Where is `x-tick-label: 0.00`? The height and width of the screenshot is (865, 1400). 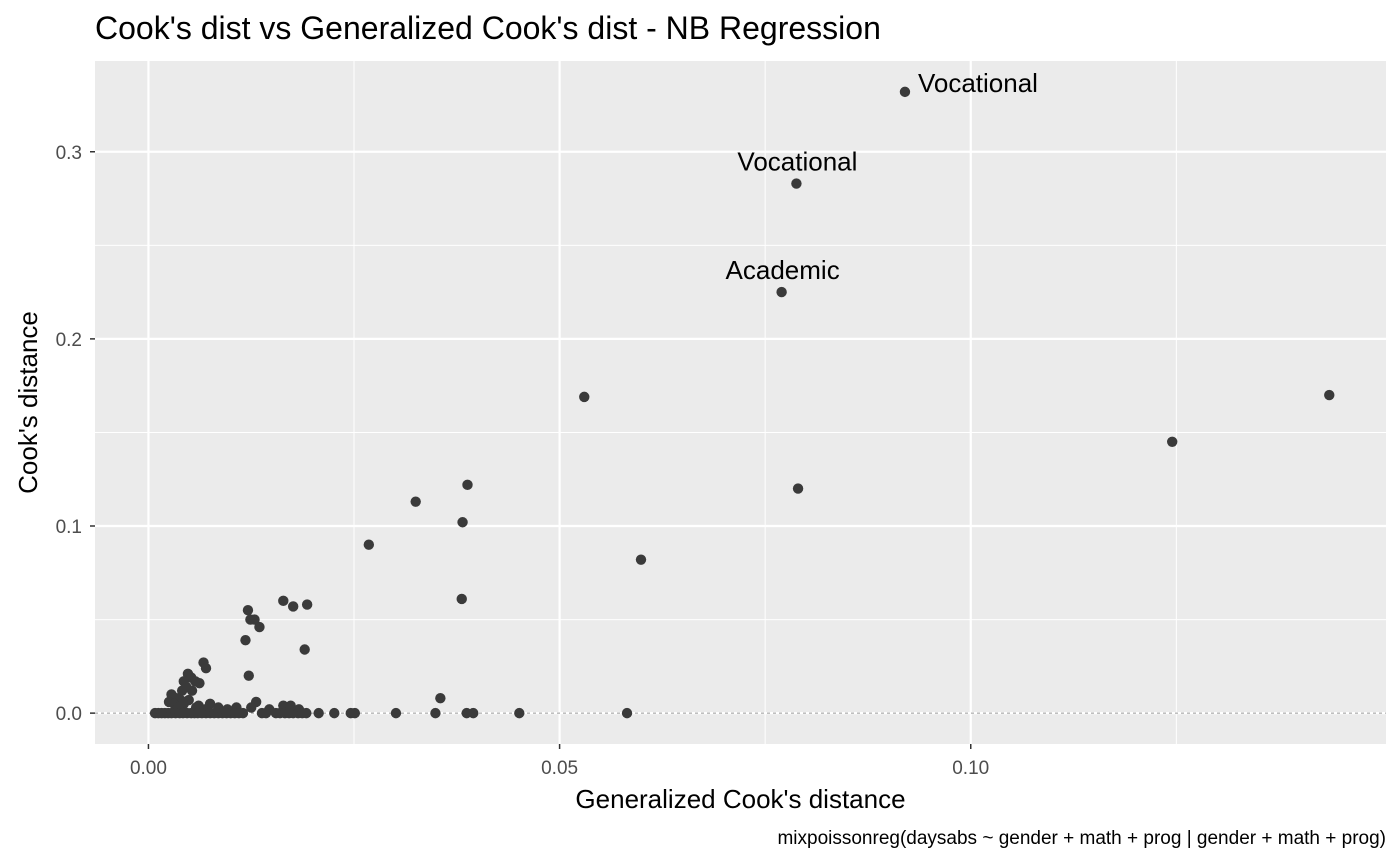
x-tick-label: 0.00 is located at coordinates (148, 768).